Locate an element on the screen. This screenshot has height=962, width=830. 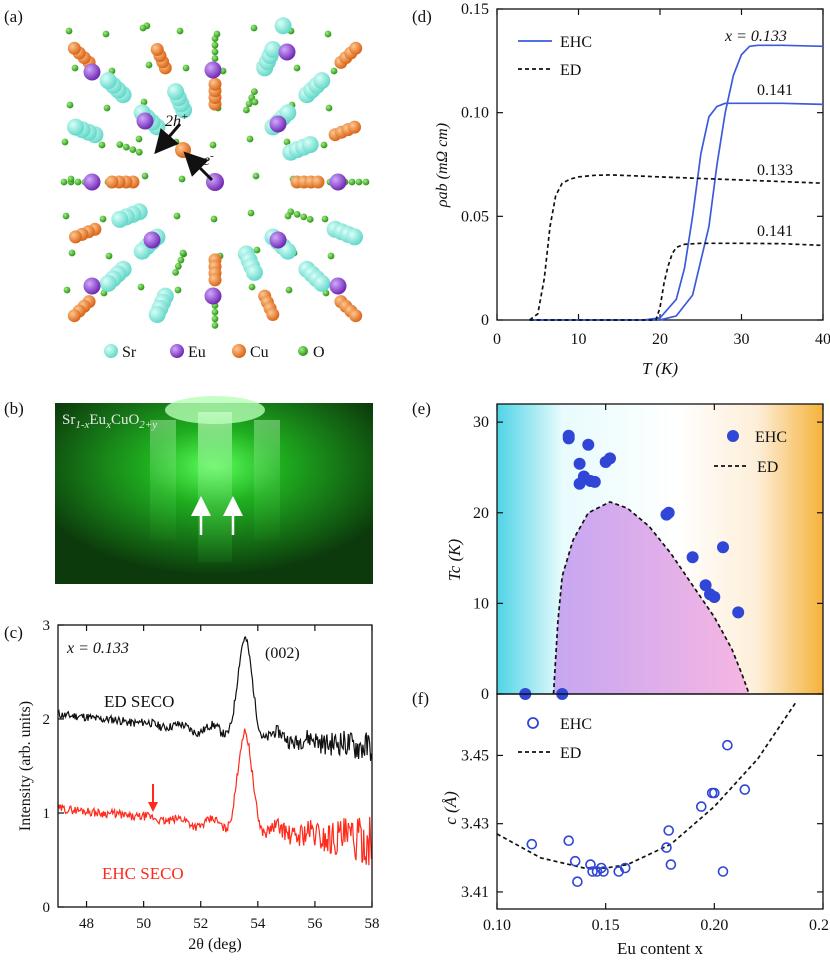
phase-ytick-label: 30 is located at coordinates (481, 422).